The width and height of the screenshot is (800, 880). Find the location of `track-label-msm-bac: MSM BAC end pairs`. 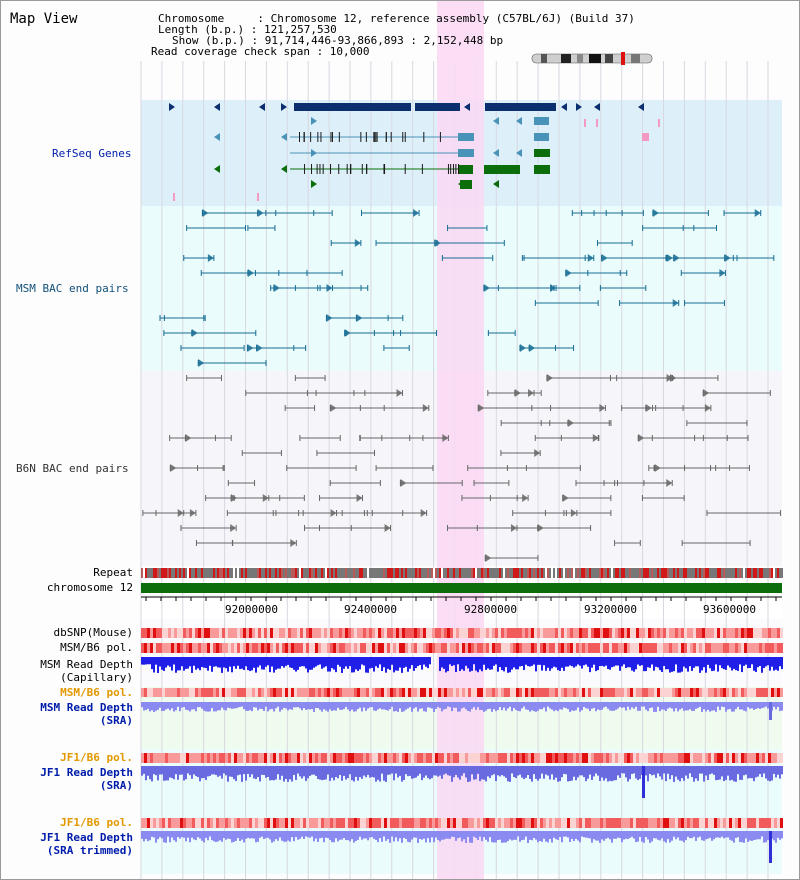

track-label-msm-bac: MSM BAC end pairs is located at coordinates (72, 288).